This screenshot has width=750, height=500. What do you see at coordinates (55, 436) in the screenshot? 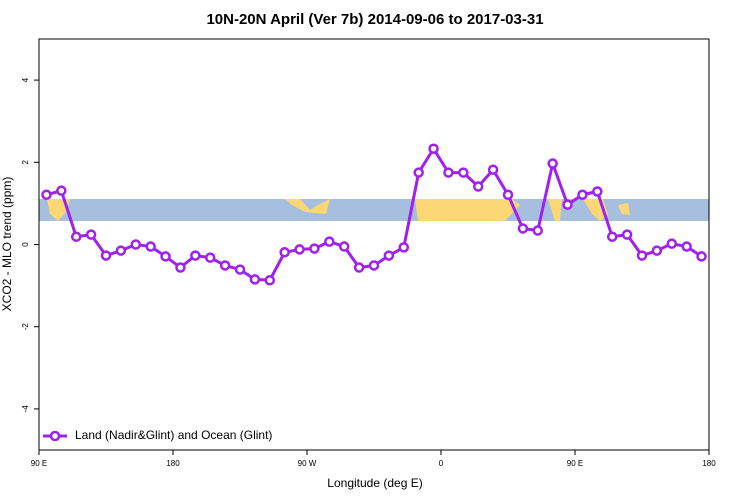
I see `legend-marker` at bounding box center [55, 436].